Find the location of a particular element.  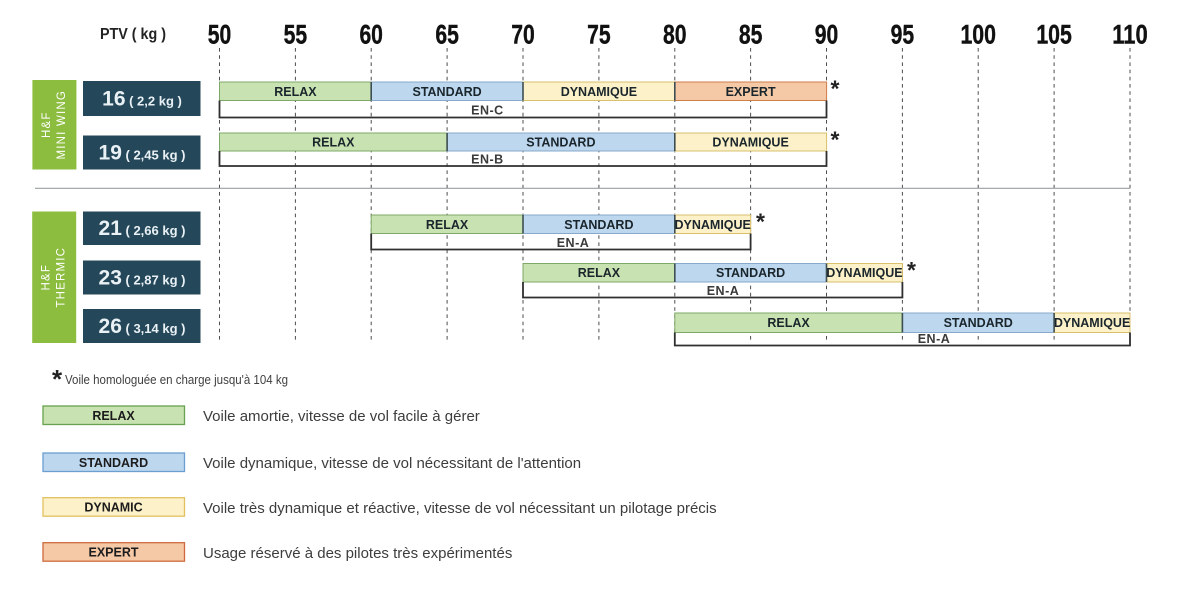

svg-text: EN-B is located at coordinates (487, 160).